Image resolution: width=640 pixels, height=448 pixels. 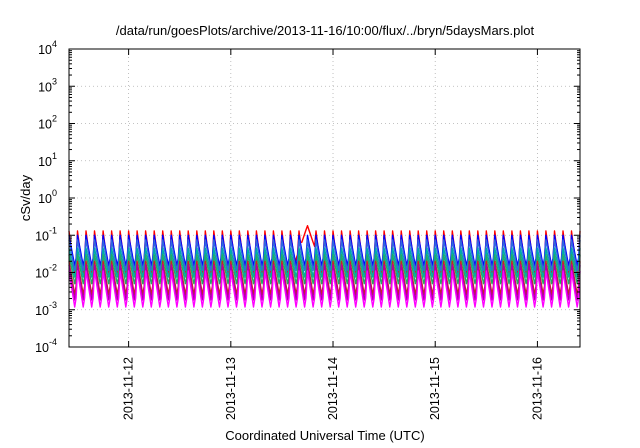 What do you see at coordinates (231, 388) in the screenshot?
I see `x-tick-label: 2013-11-13` at bounding box center [231, 388].